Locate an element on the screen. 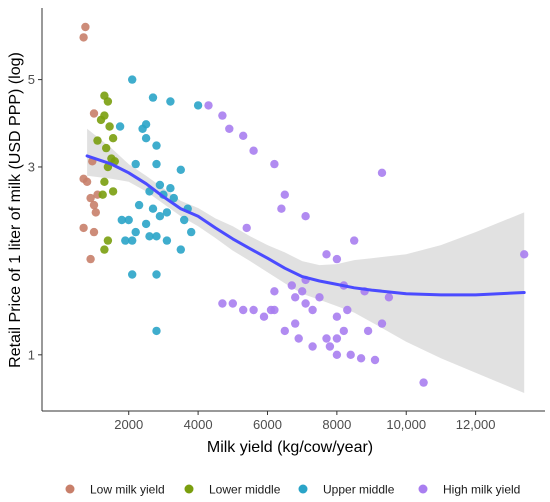 The width and height of the screenshot is (550, 502). legend-item: Upper middle is located at coordinates (346, 490).